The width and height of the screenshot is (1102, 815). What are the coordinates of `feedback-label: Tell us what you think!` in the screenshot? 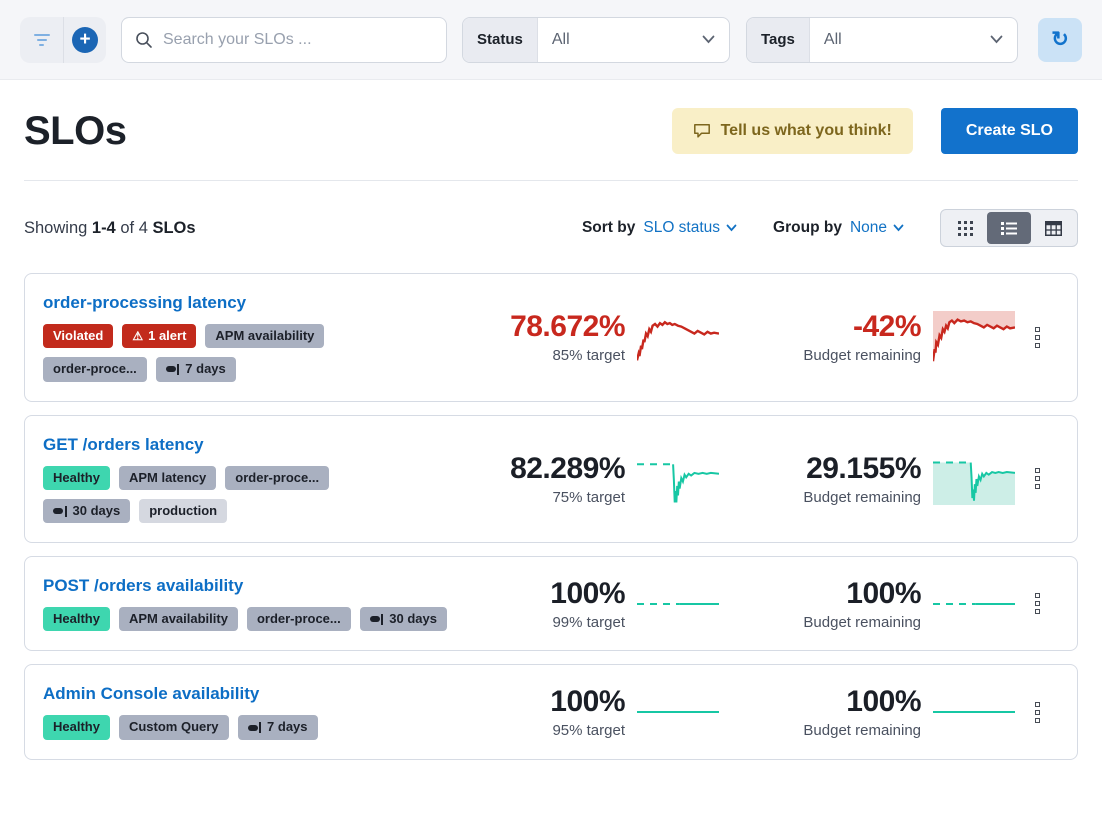 It's located at (806, 130).